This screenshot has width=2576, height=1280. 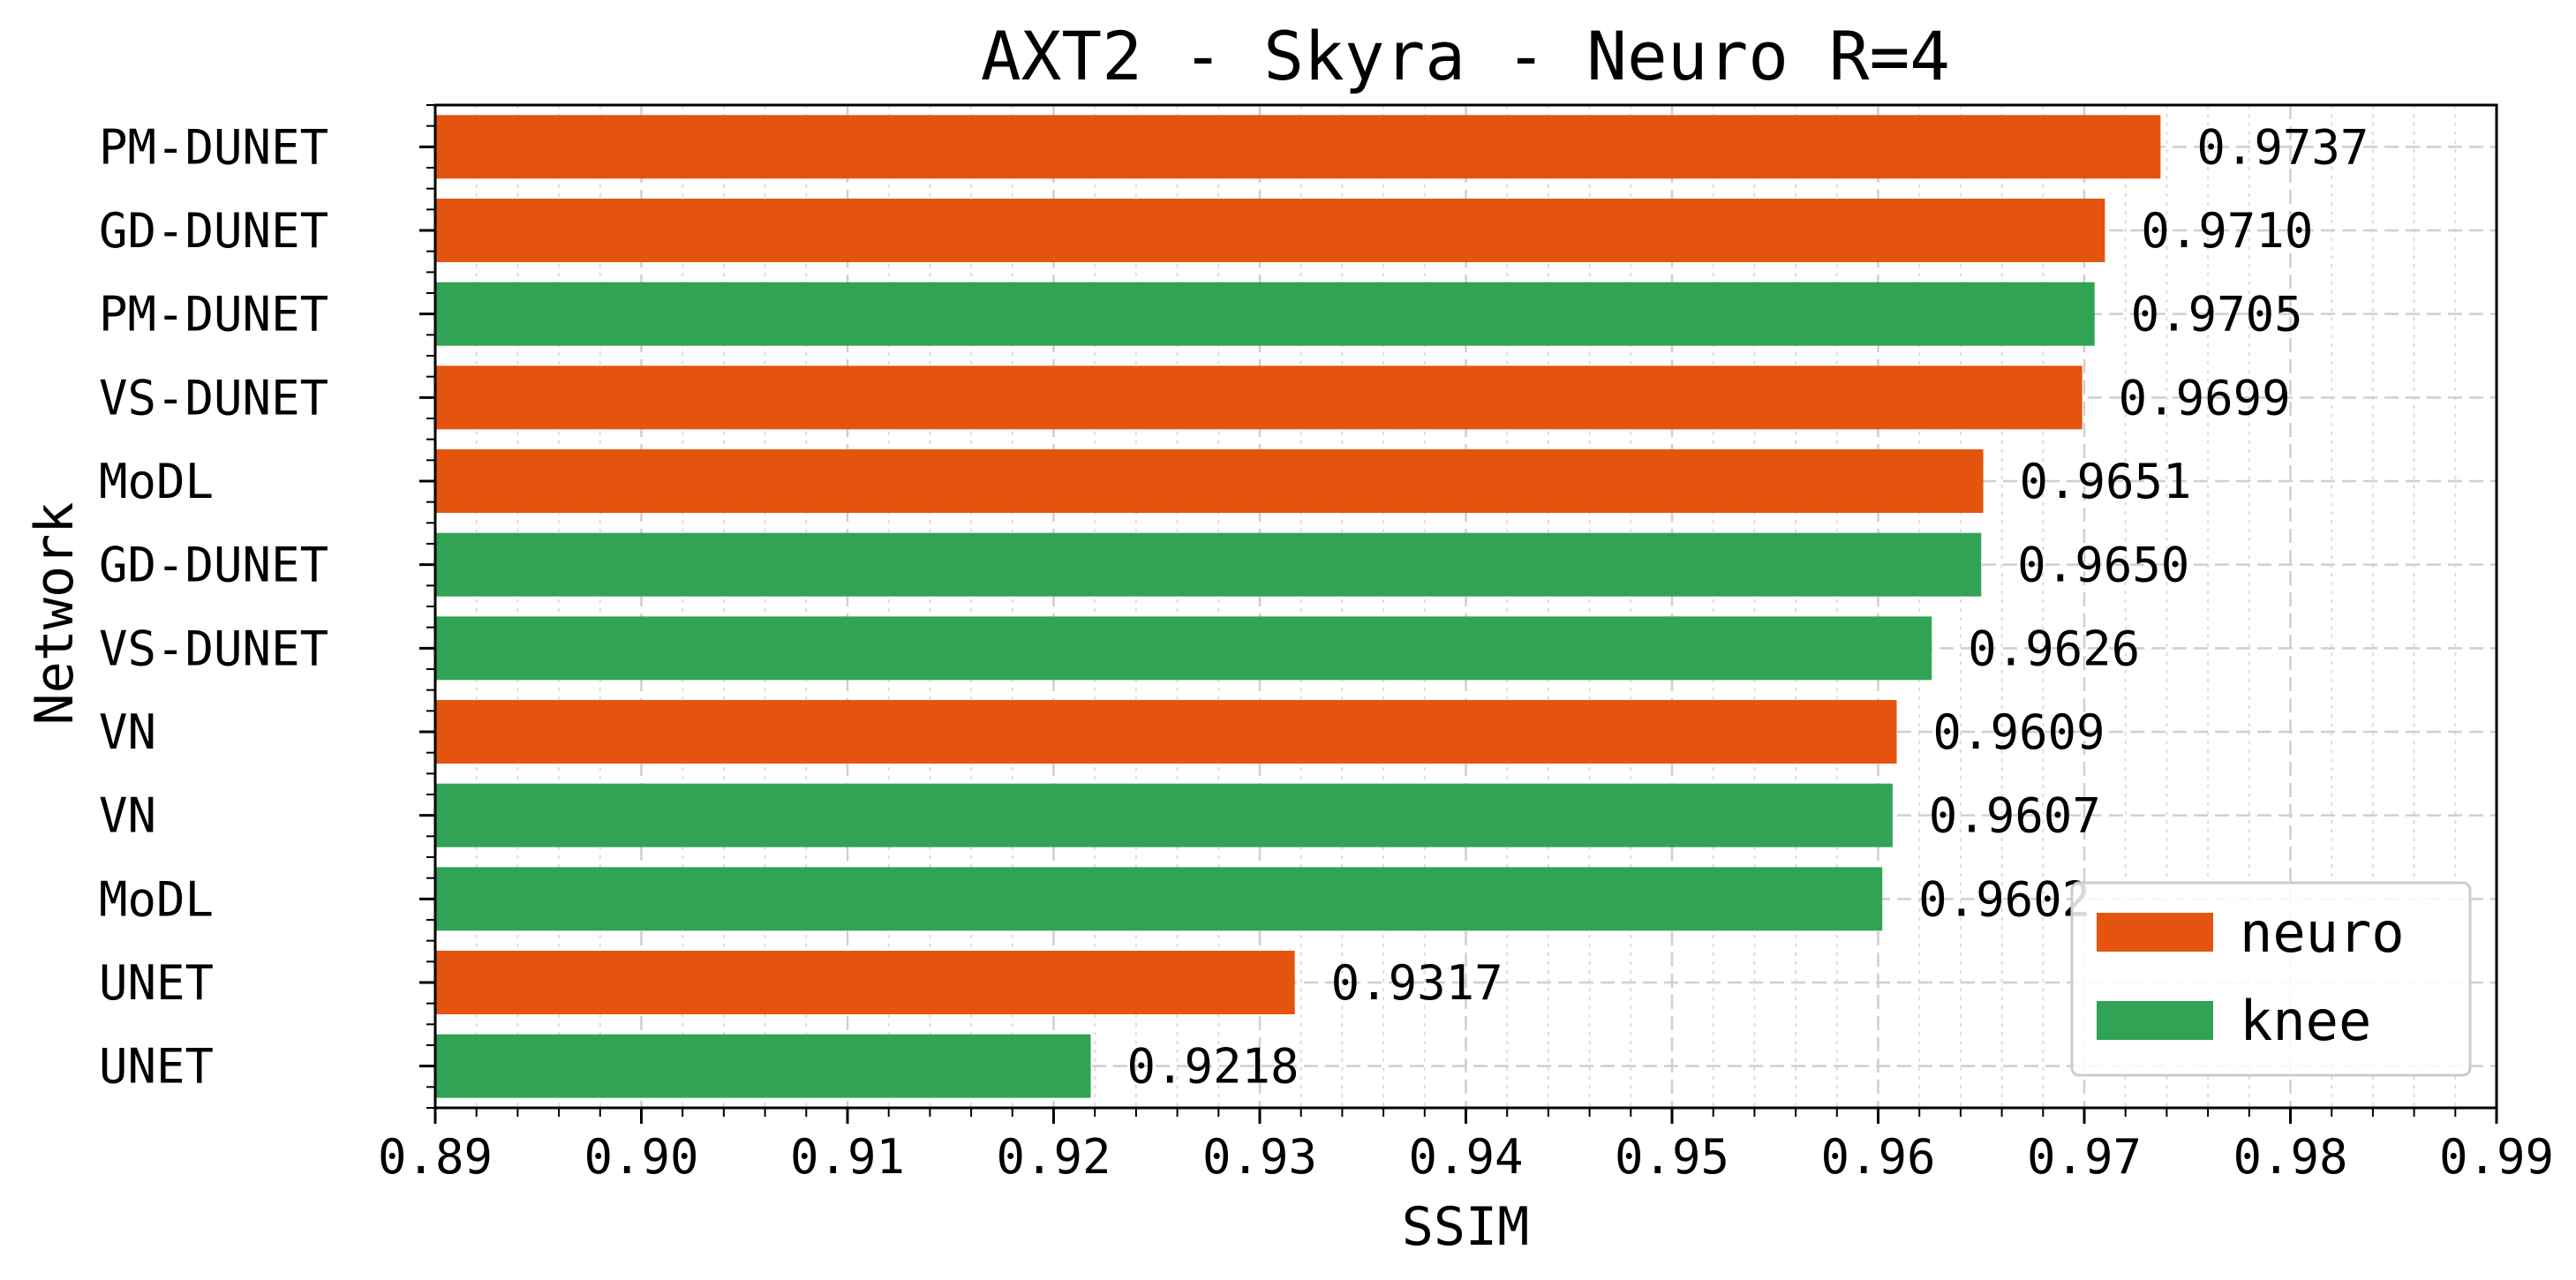 What do you see at coordinates (55, 614) in the screenshot?
I see `y-axis-label: Network` at bounding box center [55, 614].